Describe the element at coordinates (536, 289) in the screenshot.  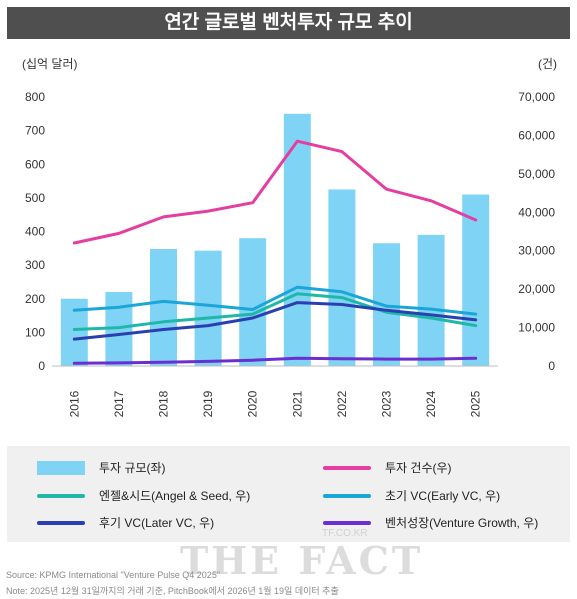
I see `right-tick-label: 20,000` at that location.